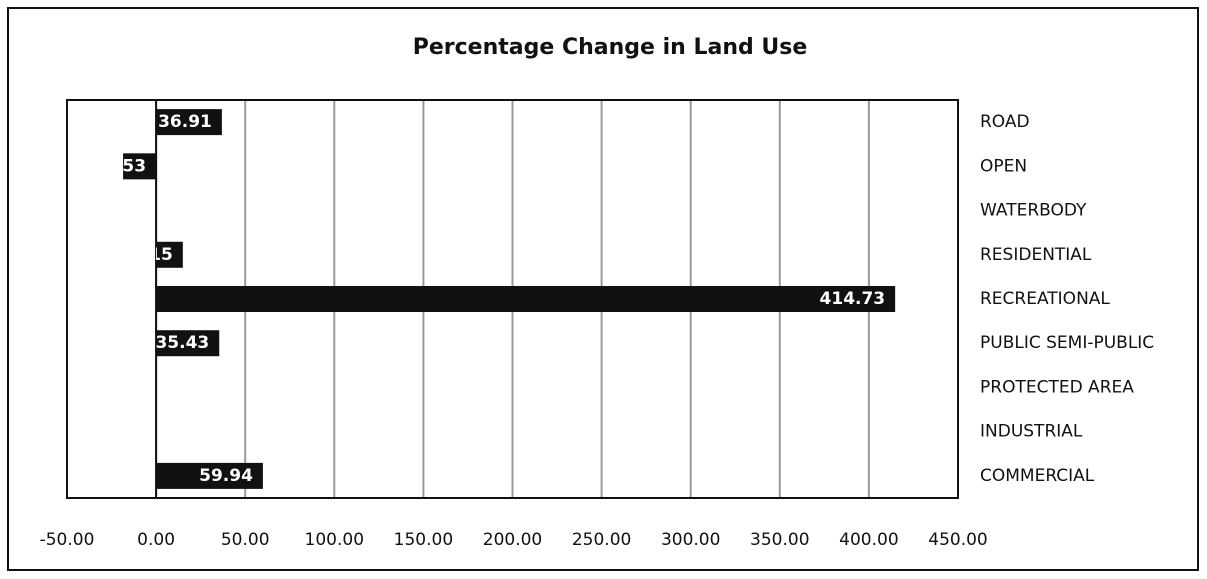  I want to click on y-tick-label: PUBLIC SEMI-PUBLIC, so click(1067, 343).